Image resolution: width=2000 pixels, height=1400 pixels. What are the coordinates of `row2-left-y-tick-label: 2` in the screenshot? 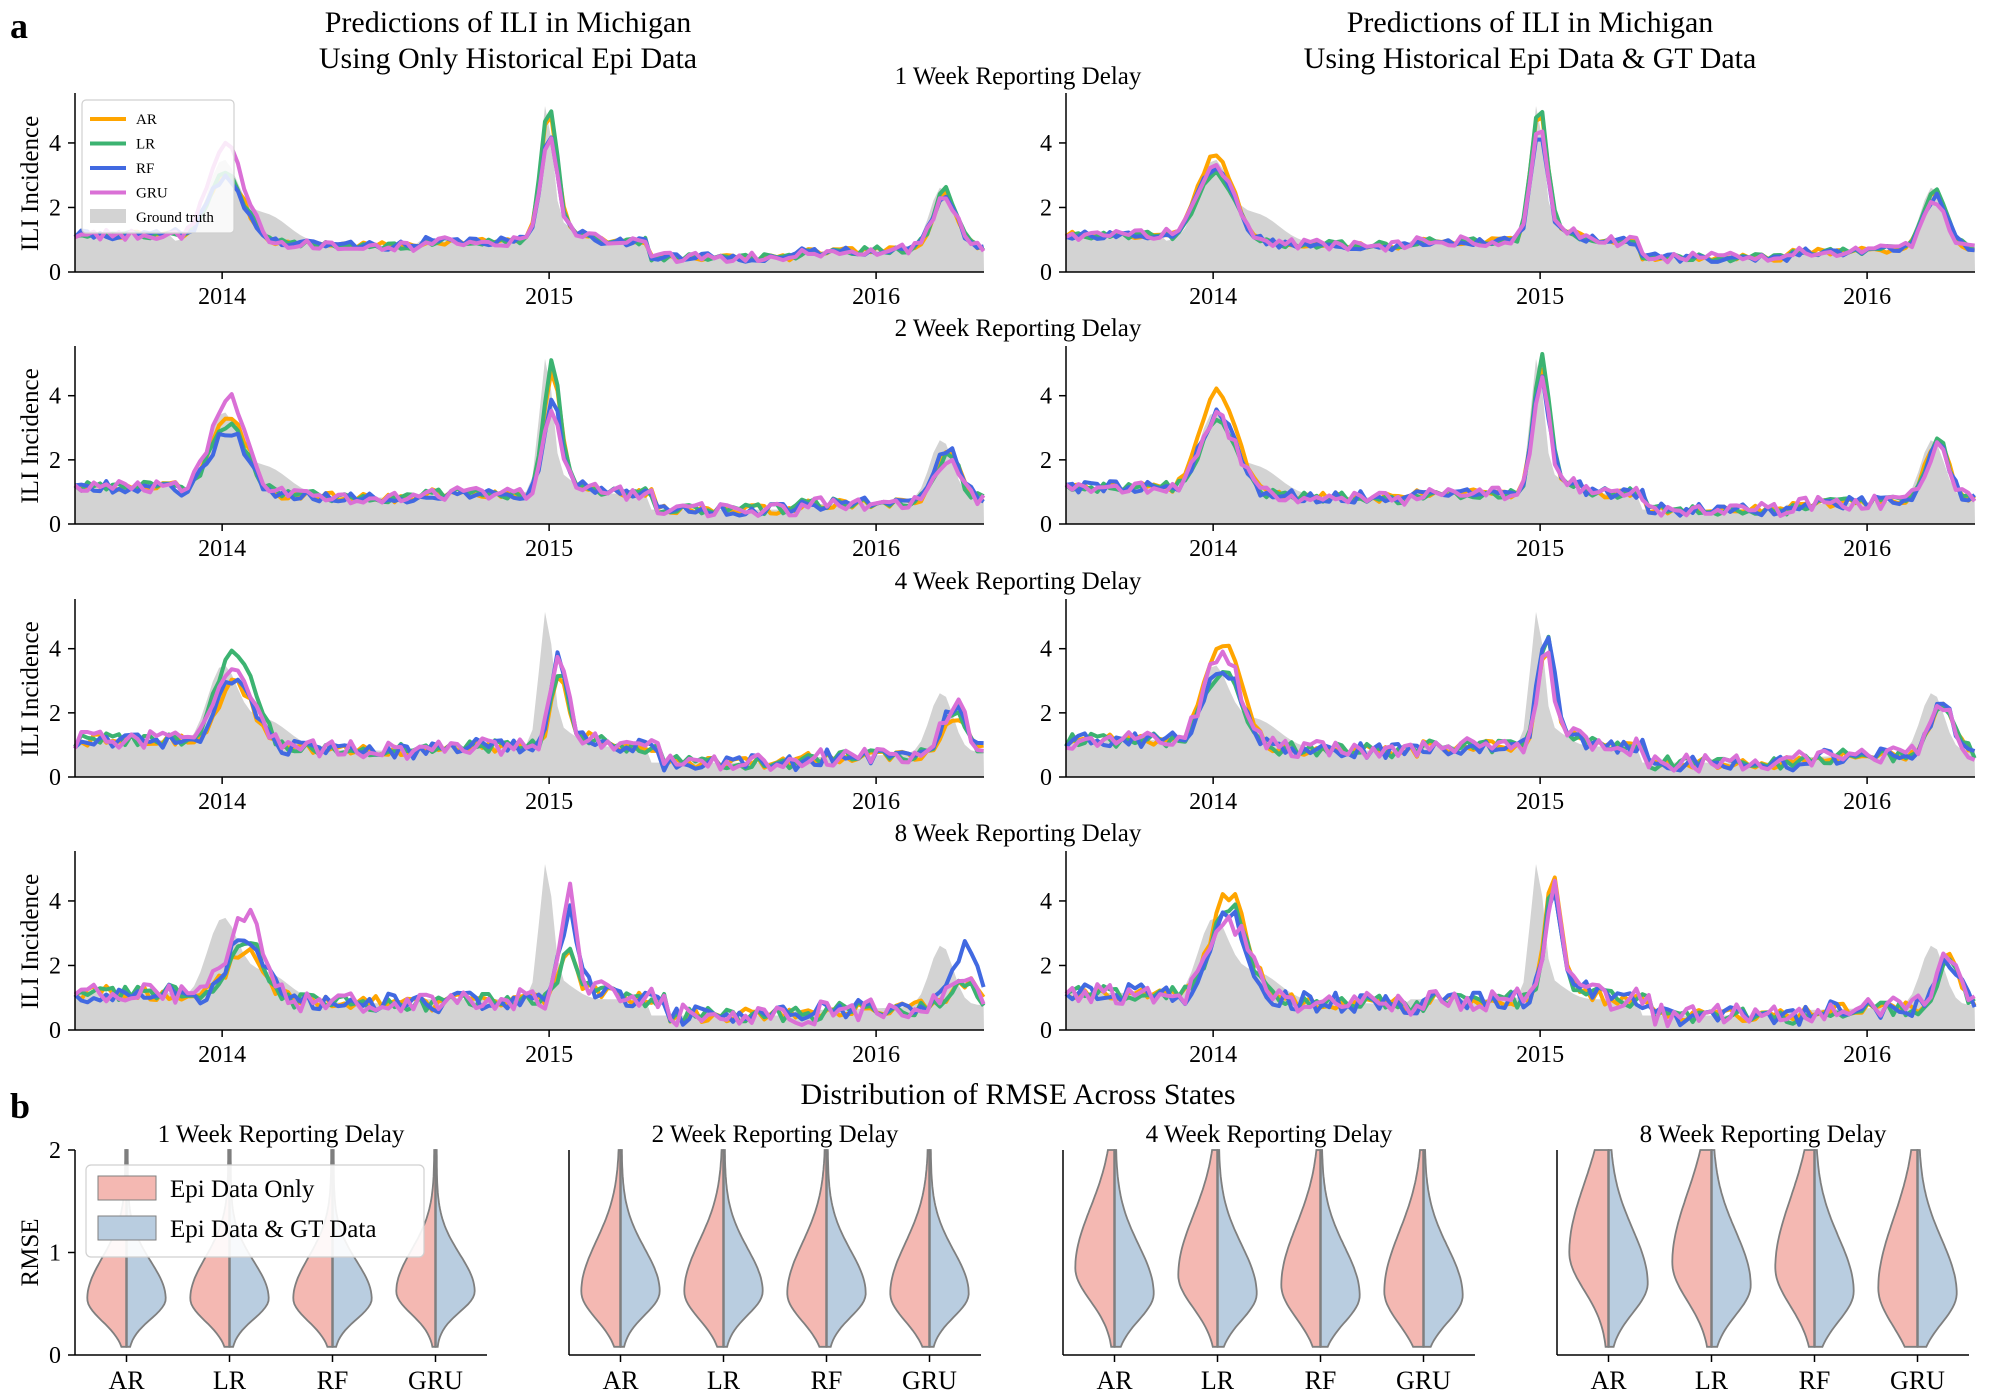 It's located at (55, 461).